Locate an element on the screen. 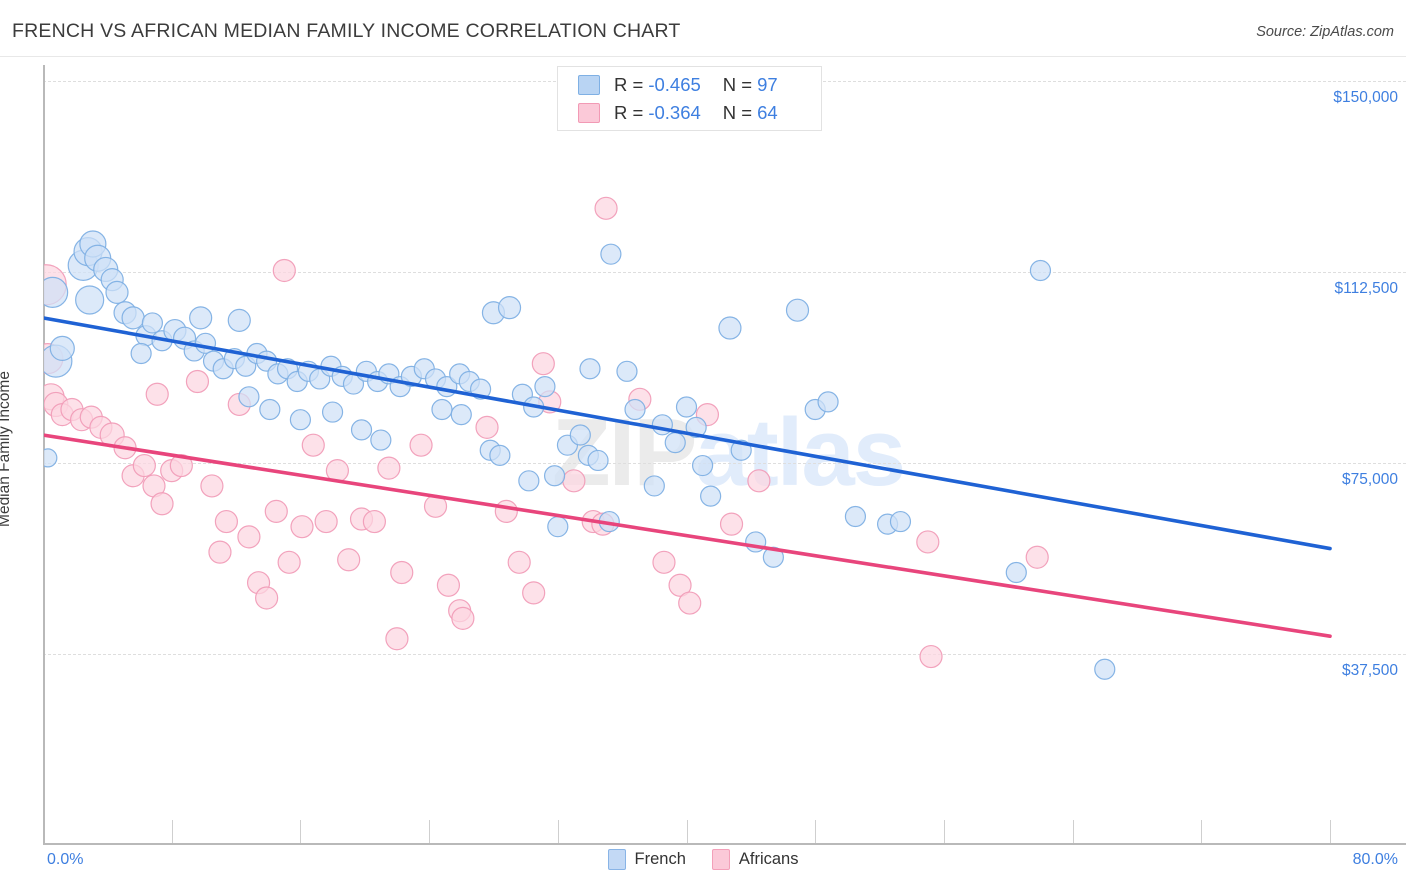 This screenshot has width=1406, height=892. y-tick-label: $75,000 is located at coordinates (1369, 479).